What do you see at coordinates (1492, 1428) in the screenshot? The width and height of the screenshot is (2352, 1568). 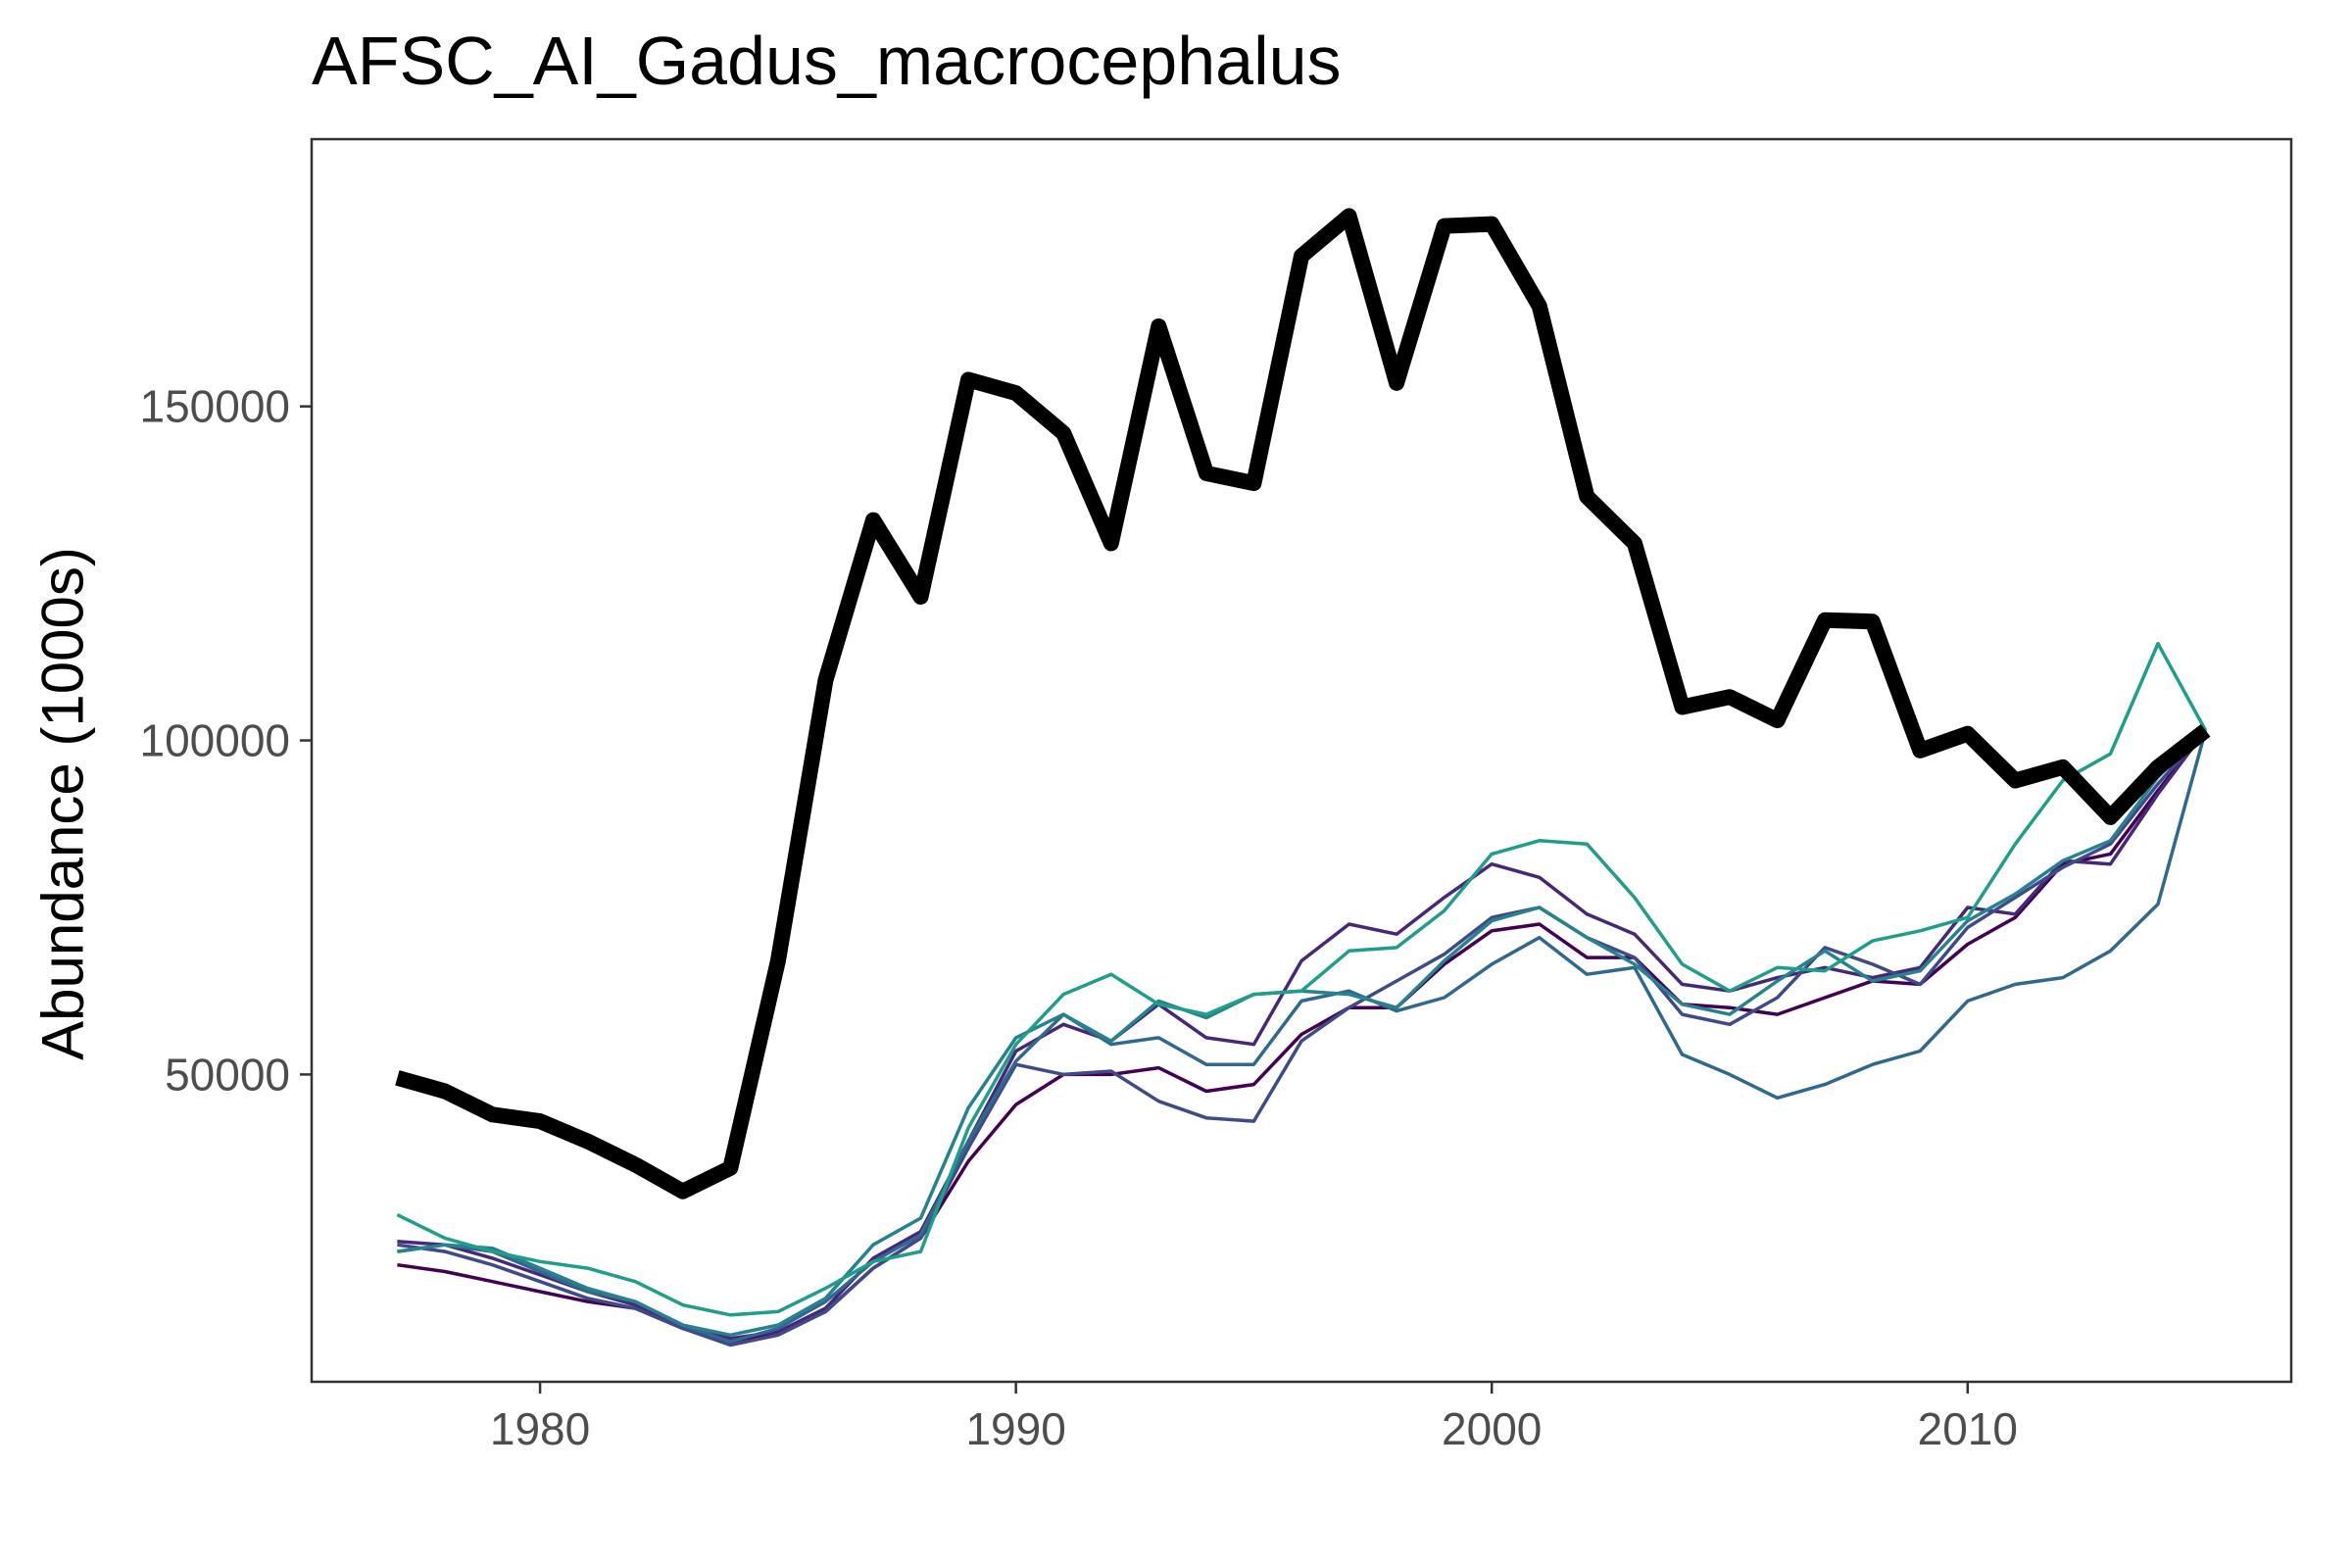 I see `x-tick-label: 2000` at bounding box center [1492, 1428].